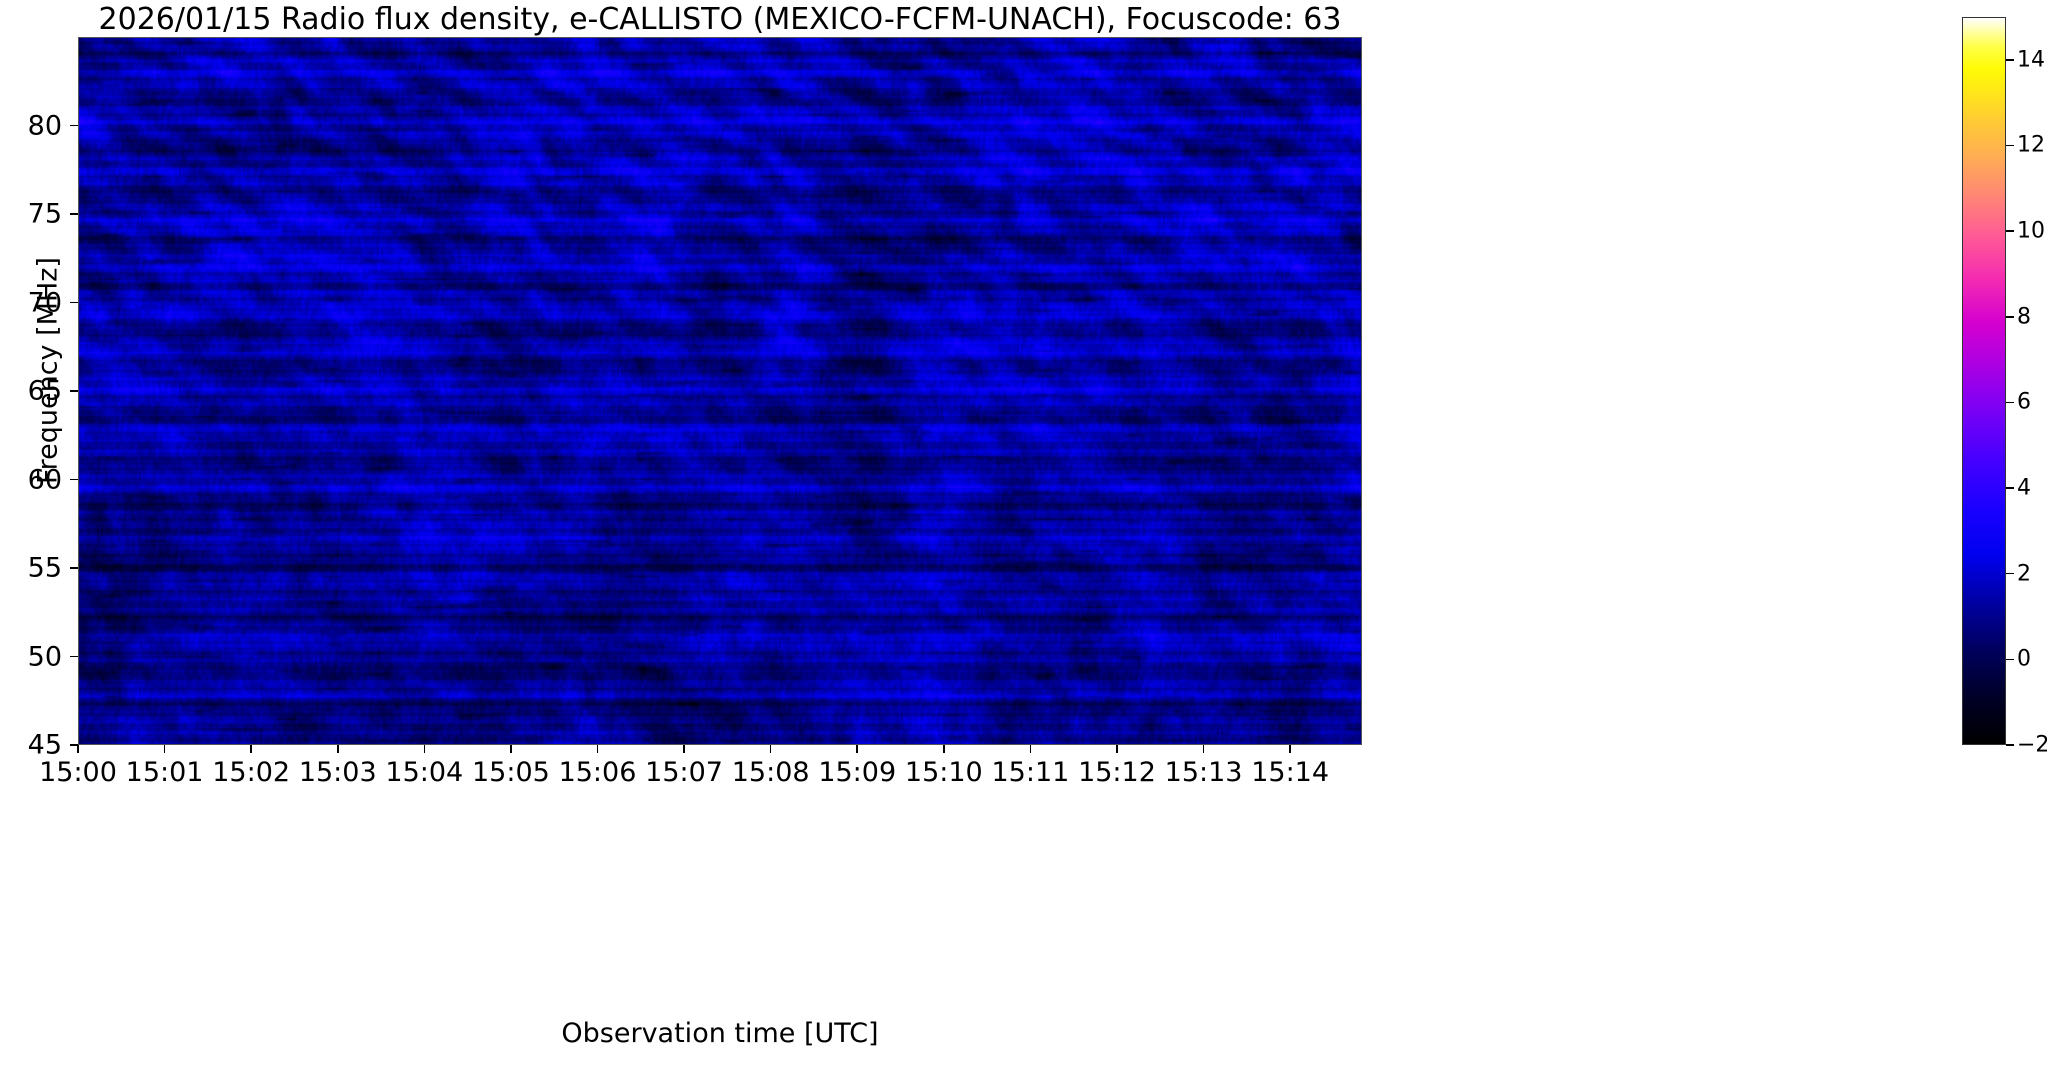 The width and height of the screenshot is (2047, 1067). I want to click on y-tick-label: 60, so click(44, 479).